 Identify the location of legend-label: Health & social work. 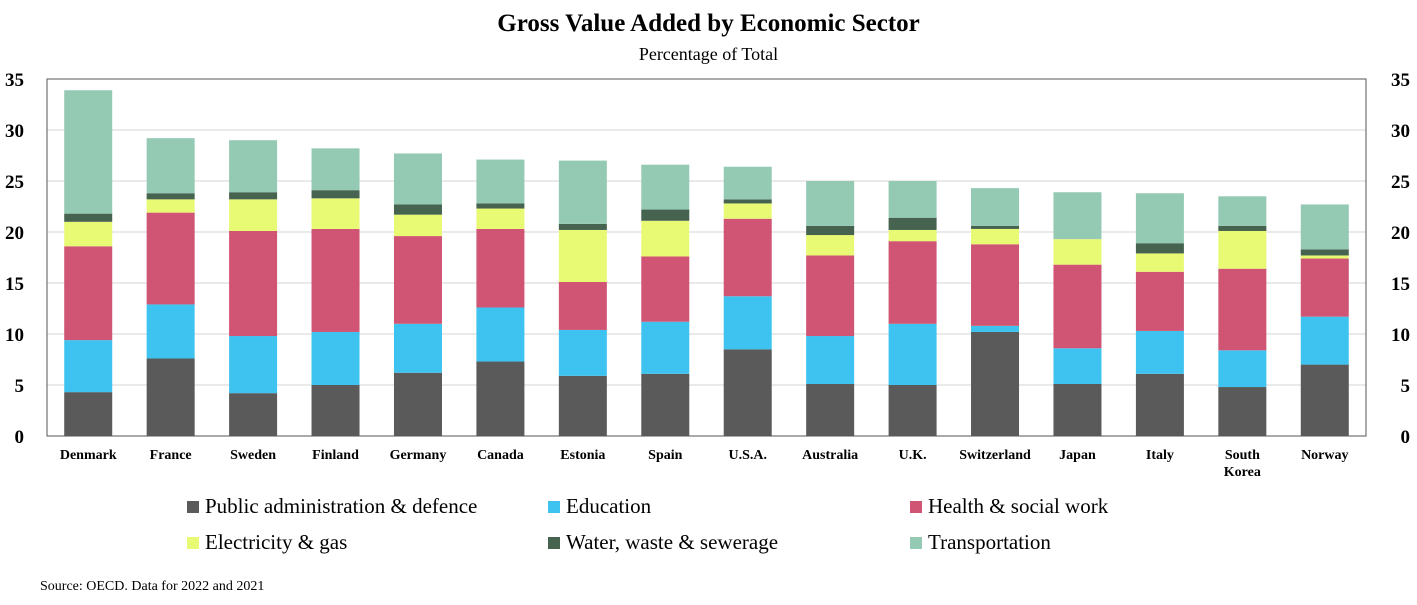
(1018, 506).